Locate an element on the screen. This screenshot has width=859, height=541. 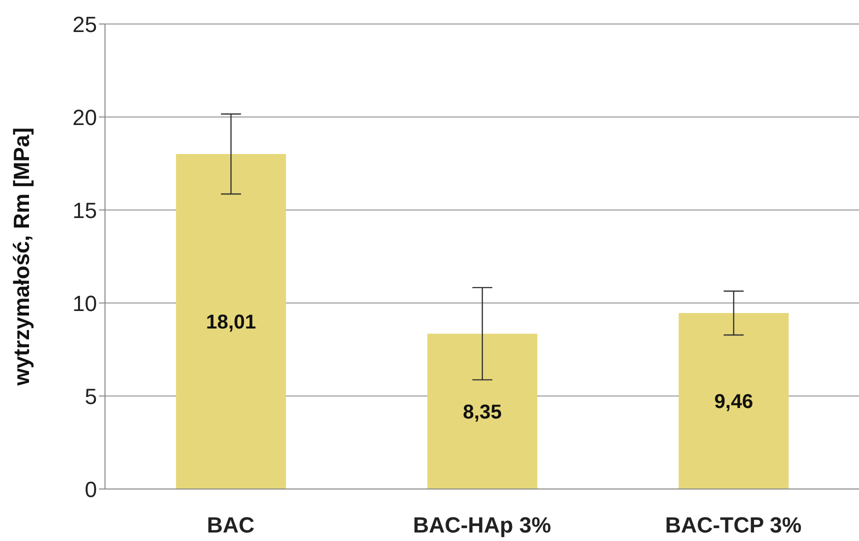
x-tick-label: BAC-HAp 3% is located at coordinates (482, 525).